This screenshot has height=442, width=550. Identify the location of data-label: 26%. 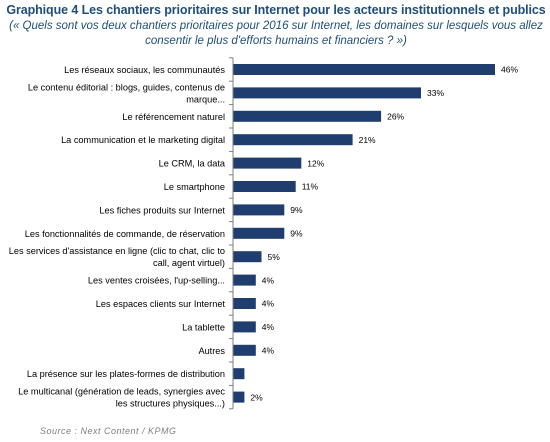
(395, 117).